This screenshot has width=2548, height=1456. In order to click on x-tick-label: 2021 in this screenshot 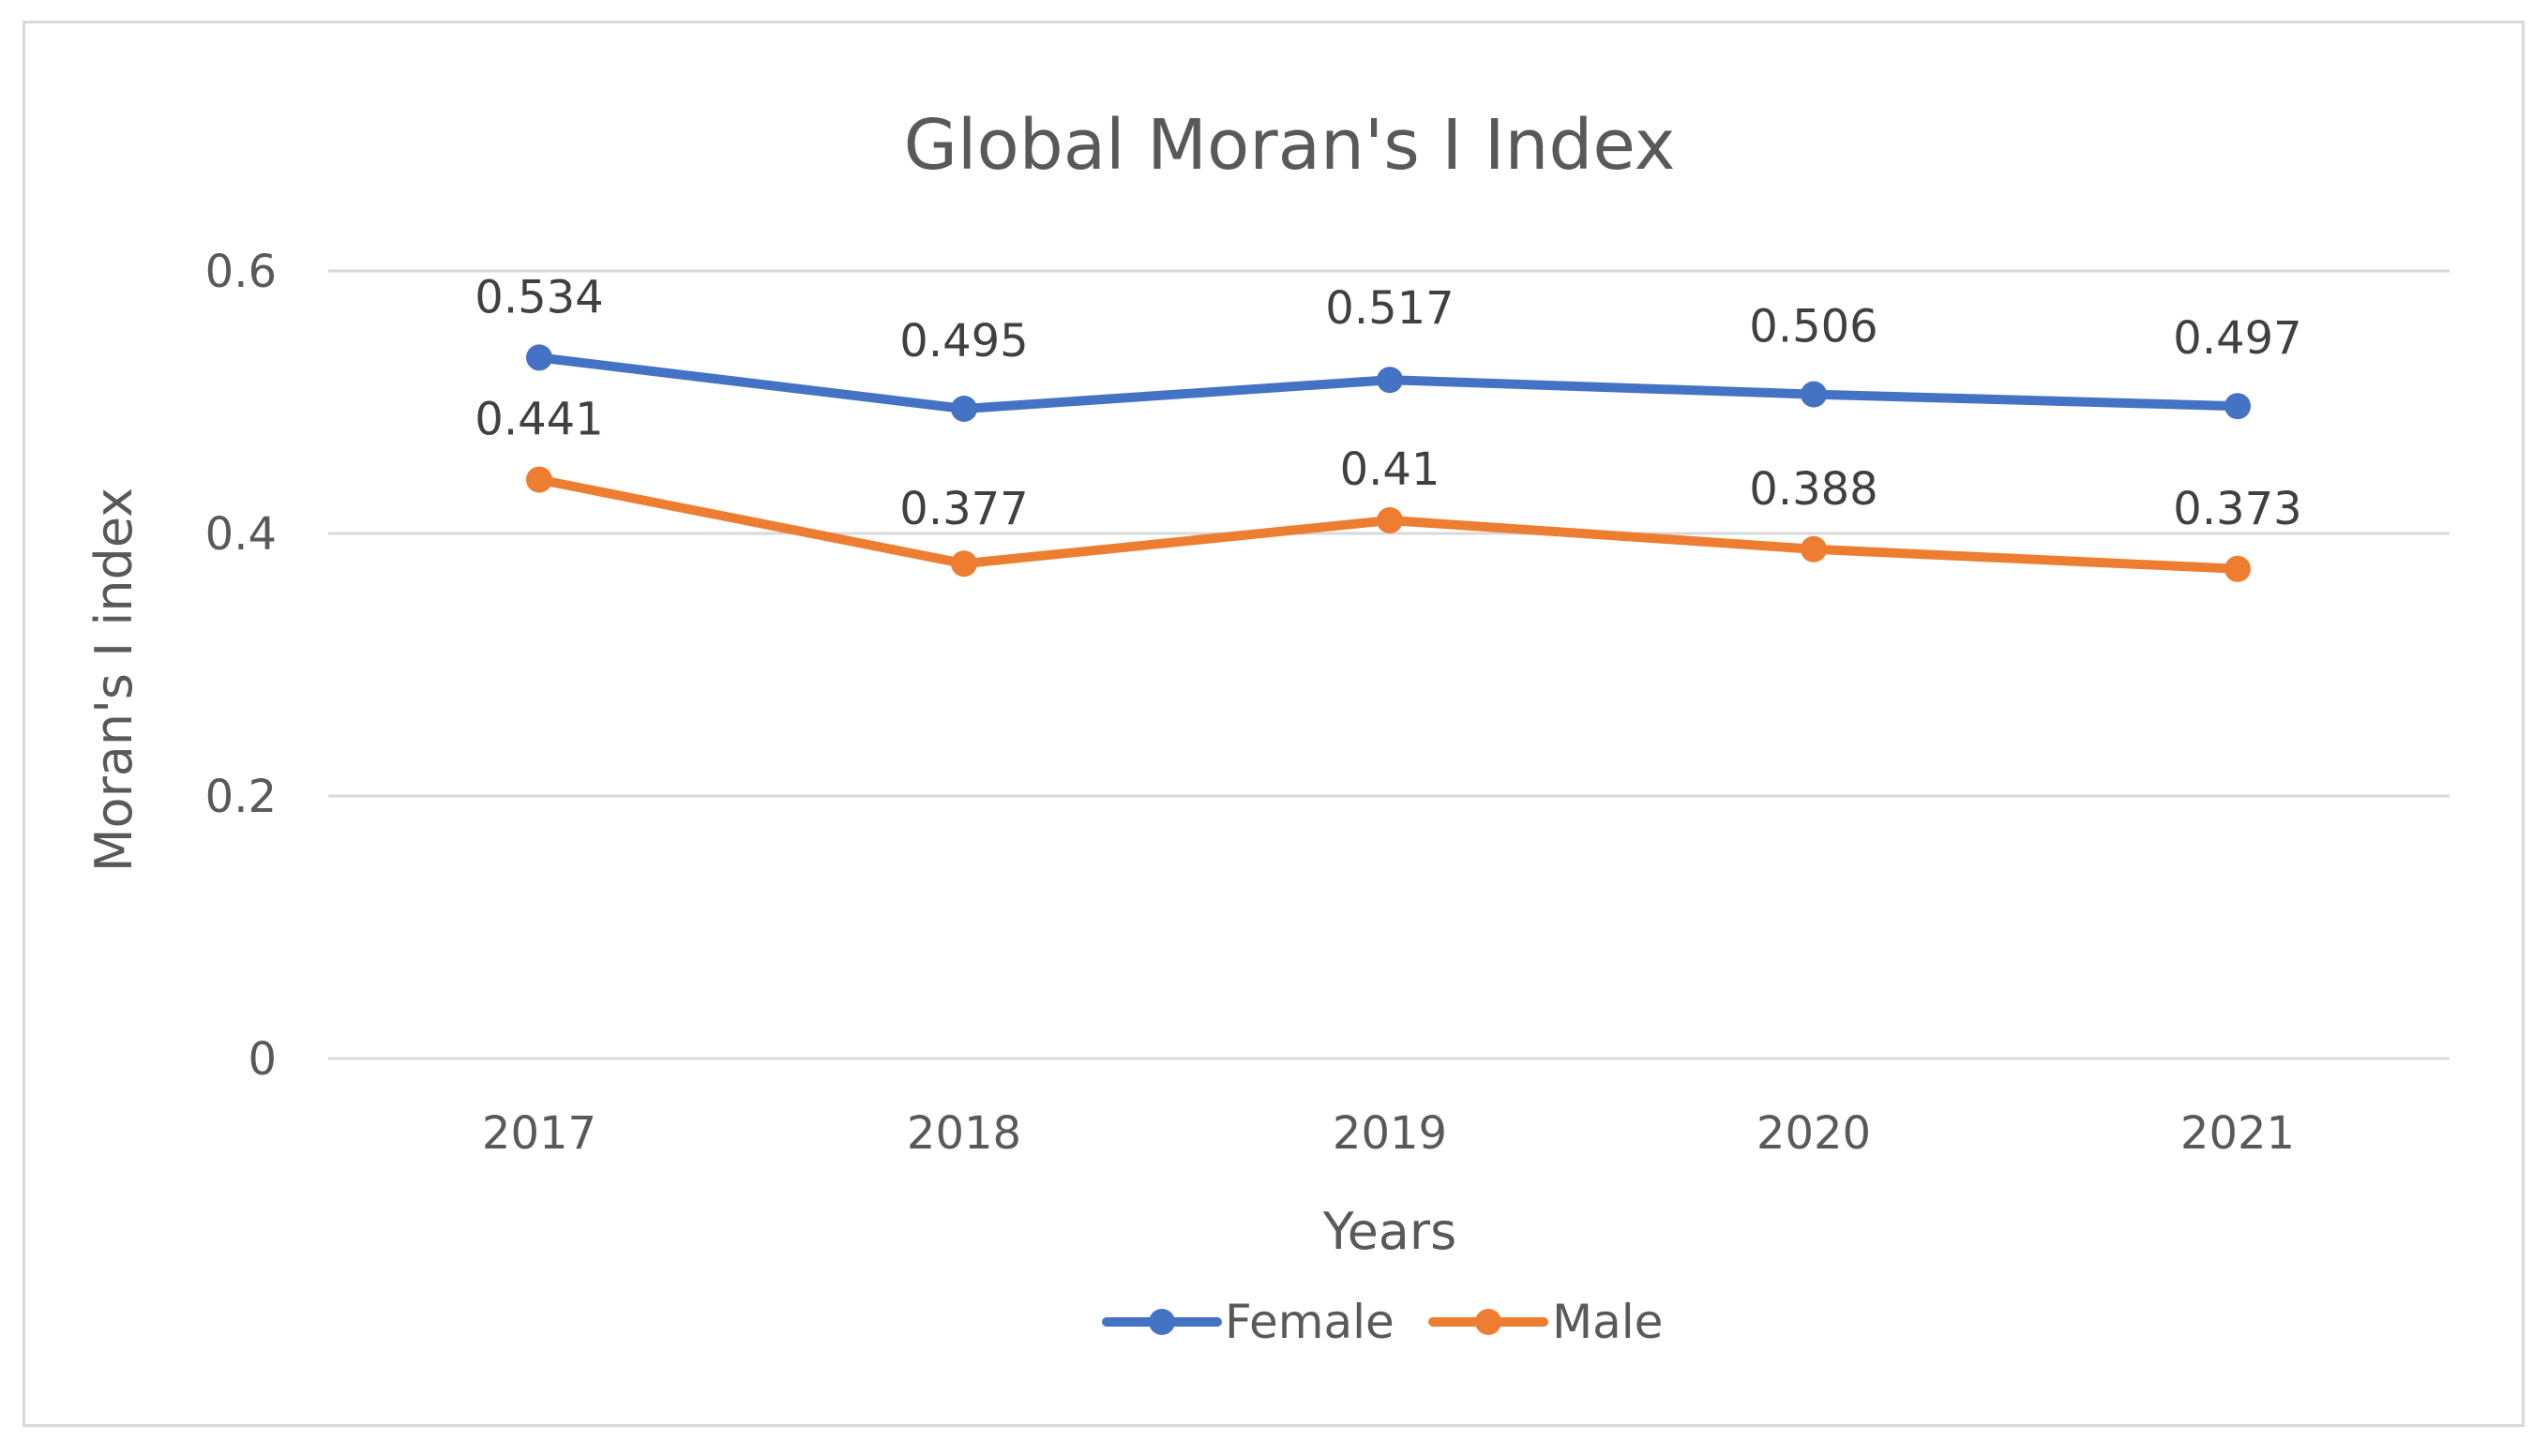, I will do `click(2237, 1133)`.